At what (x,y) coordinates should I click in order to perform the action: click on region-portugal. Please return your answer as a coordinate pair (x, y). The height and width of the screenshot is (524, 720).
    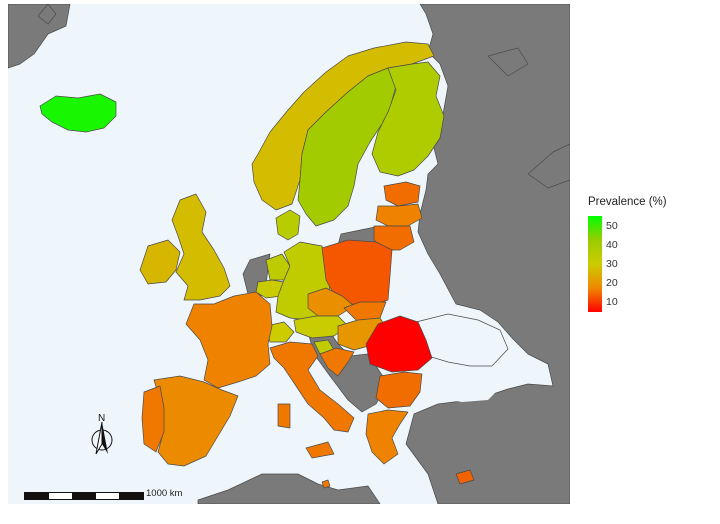
    Looking at the image, I should click on (153, 419).